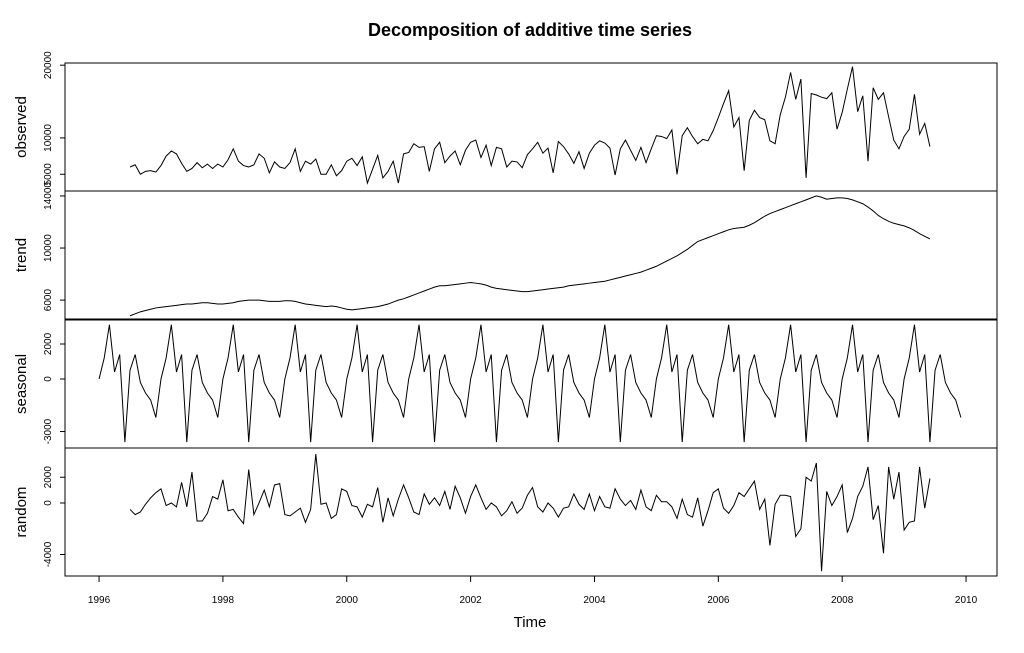 The height and width of the screenshot is (653, 1024). I want to click on y-tick-label: 6000, so click(48, 300).